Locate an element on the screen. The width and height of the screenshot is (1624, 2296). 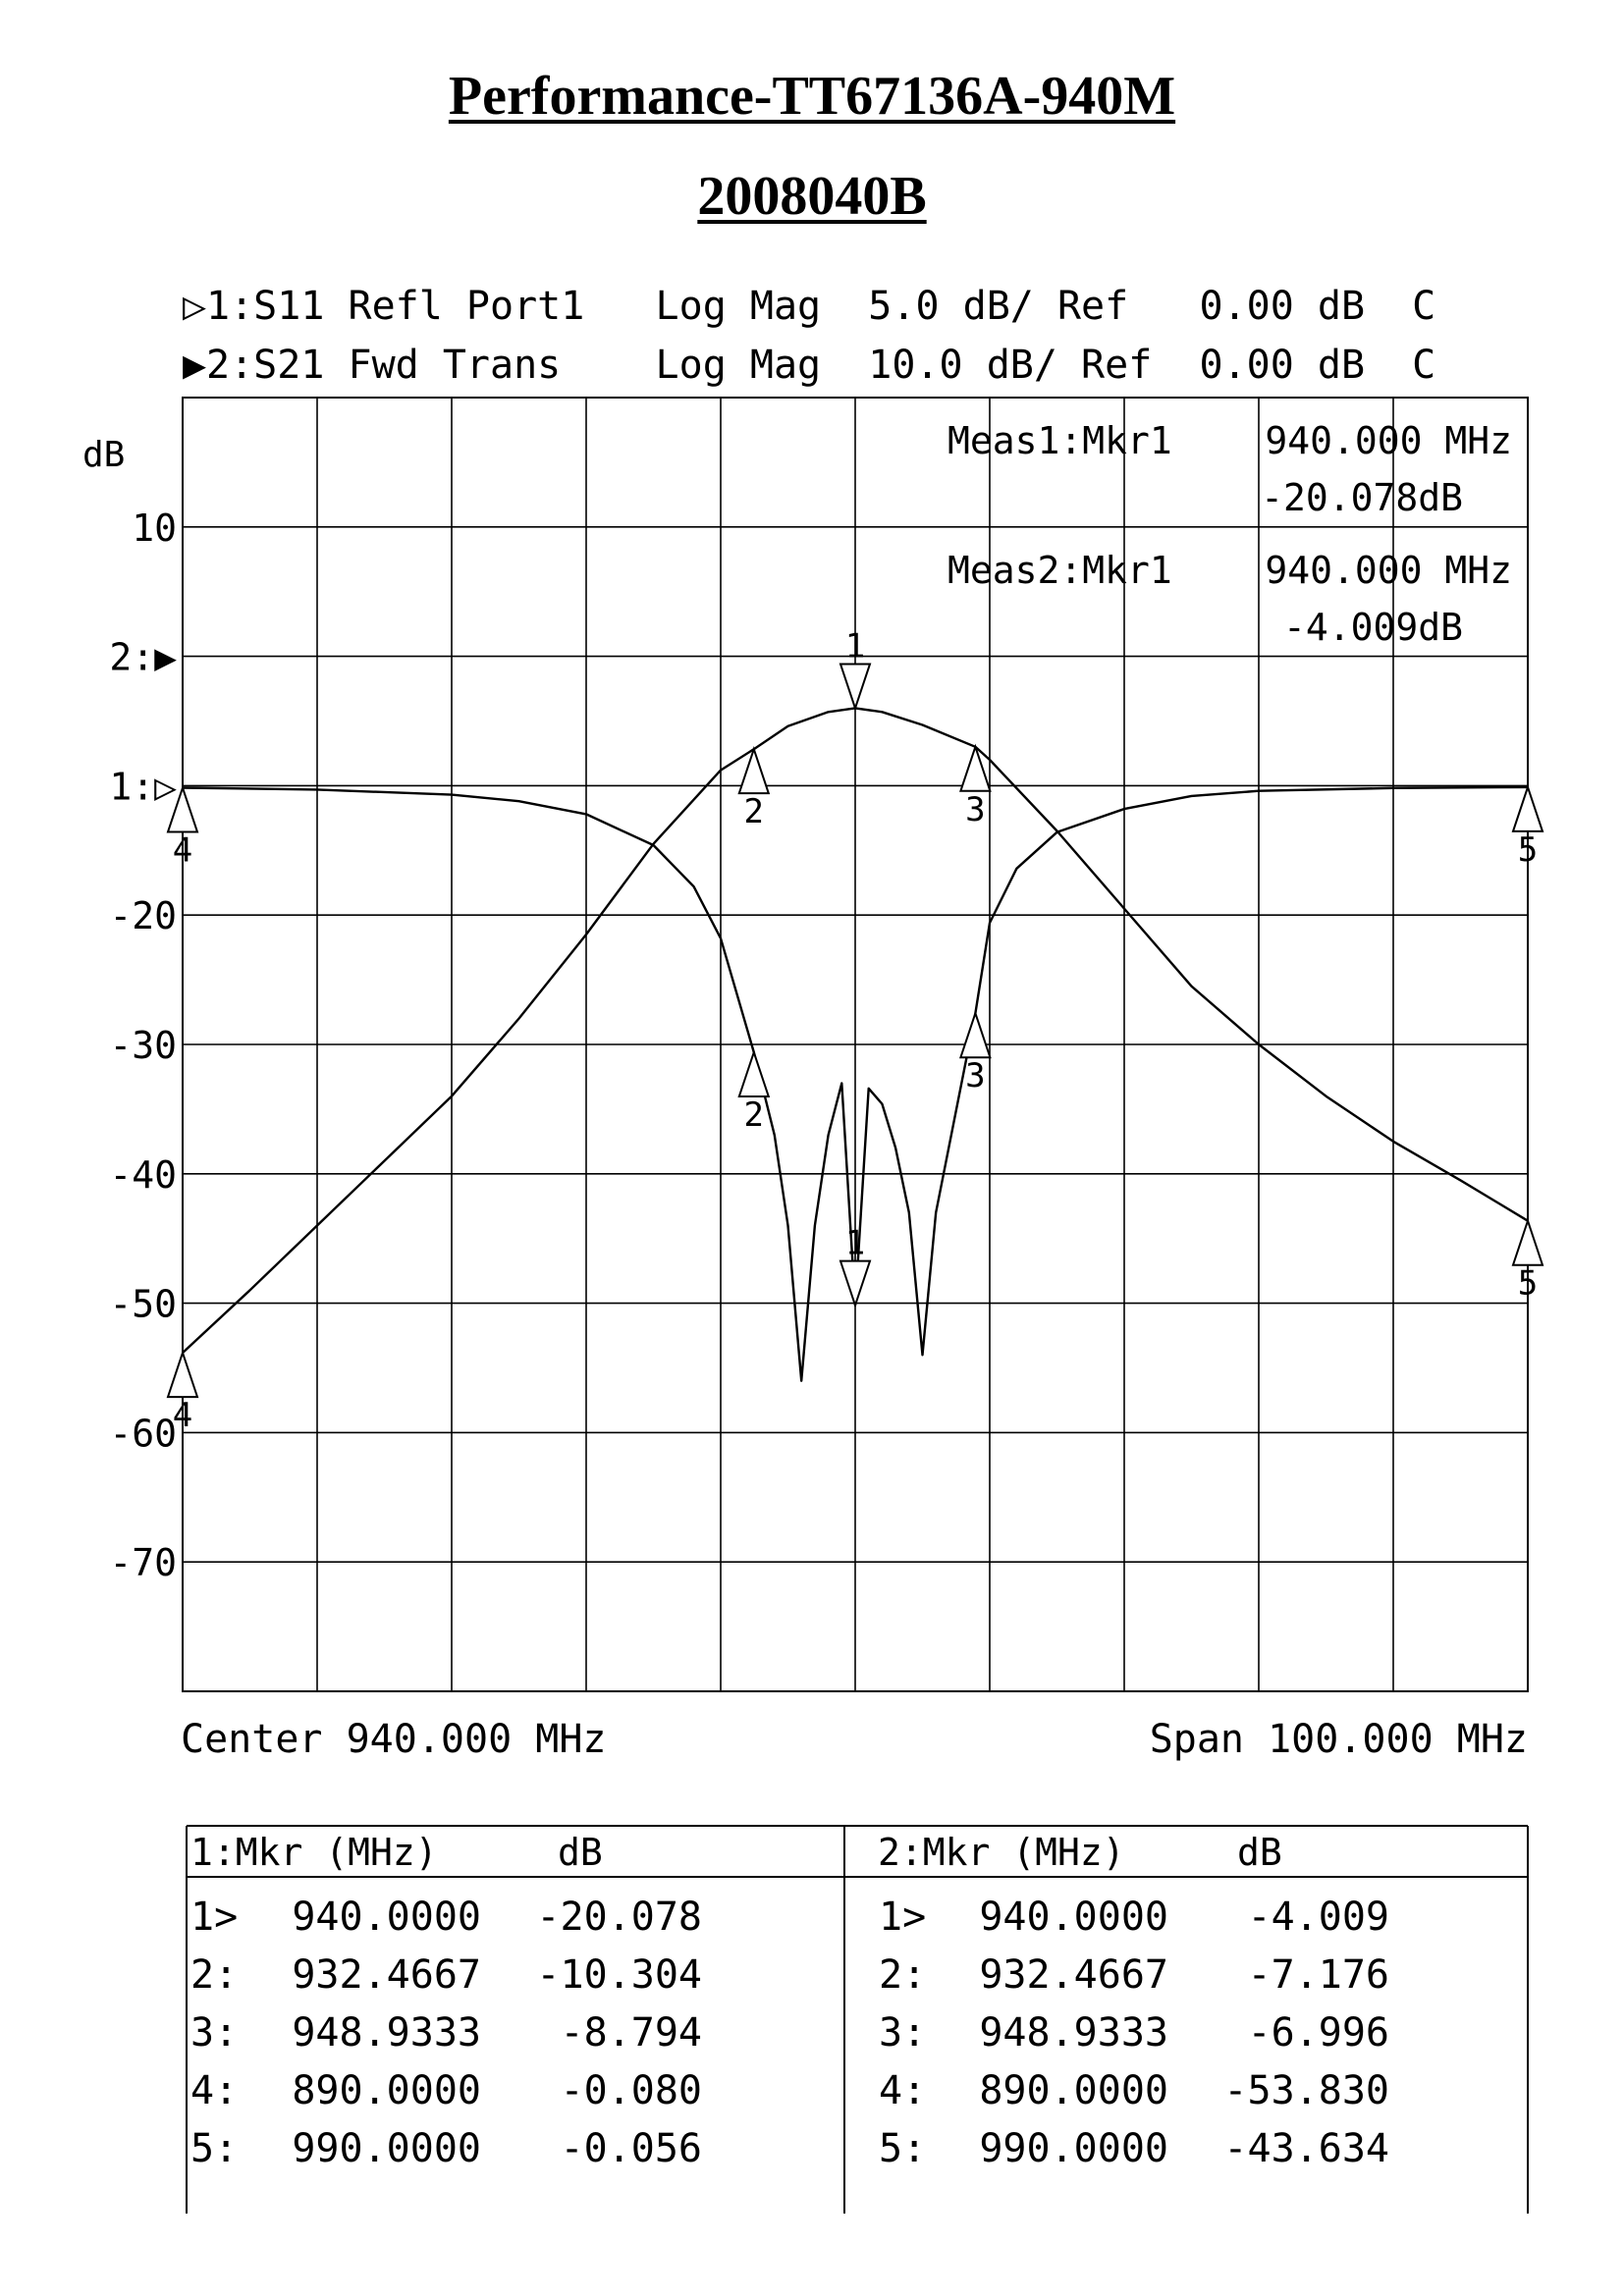
marker-1-1: 1 is located at coordinates (855, 1266).